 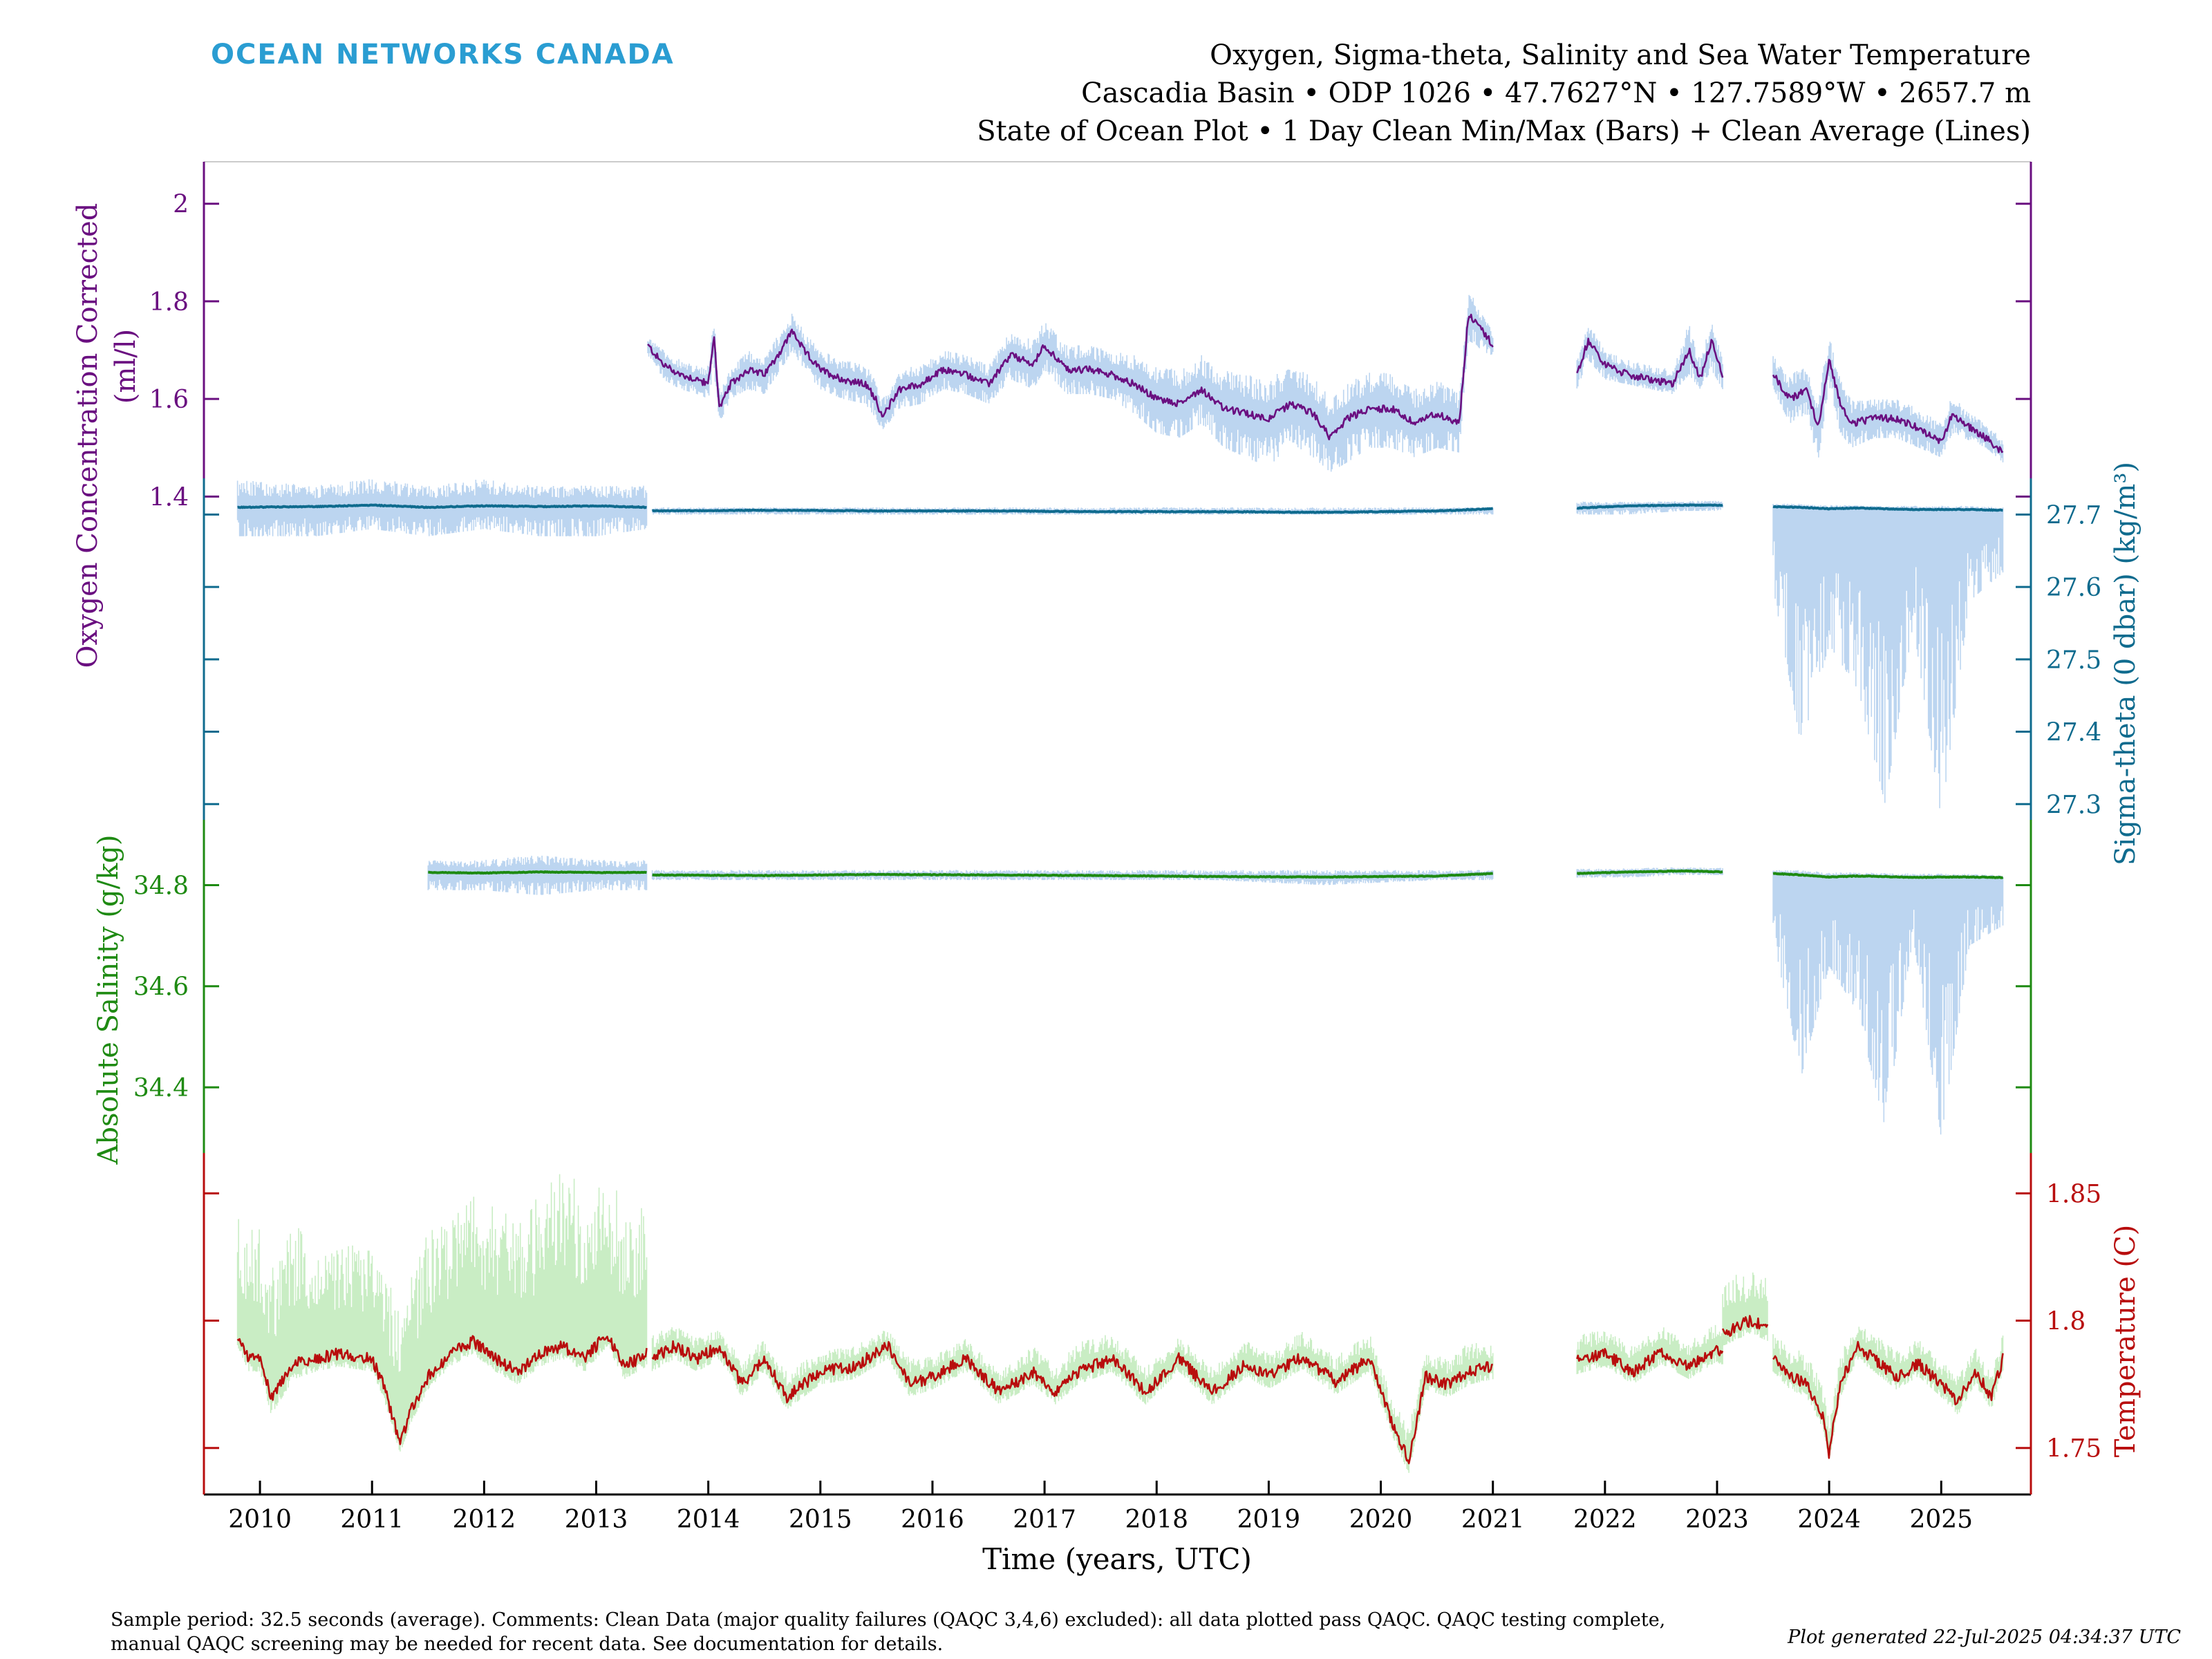 I want to click on brand-logo: OCEAN NETWORKS CANADA, so click(x=443, y=55).